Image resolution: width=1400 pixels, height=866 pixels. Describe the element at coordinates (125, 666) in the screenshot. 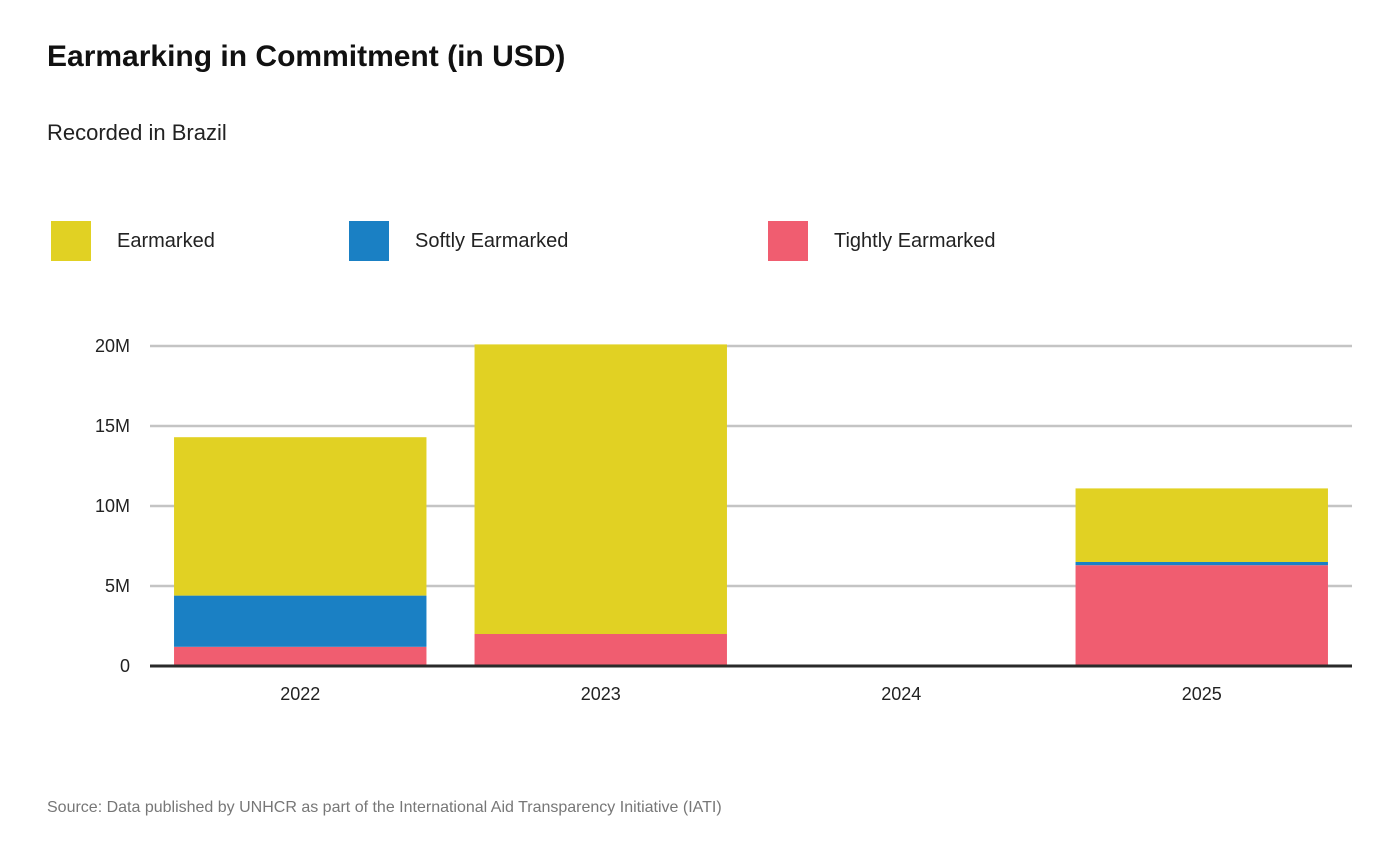

I see `y-tick-label: 0` at that location.